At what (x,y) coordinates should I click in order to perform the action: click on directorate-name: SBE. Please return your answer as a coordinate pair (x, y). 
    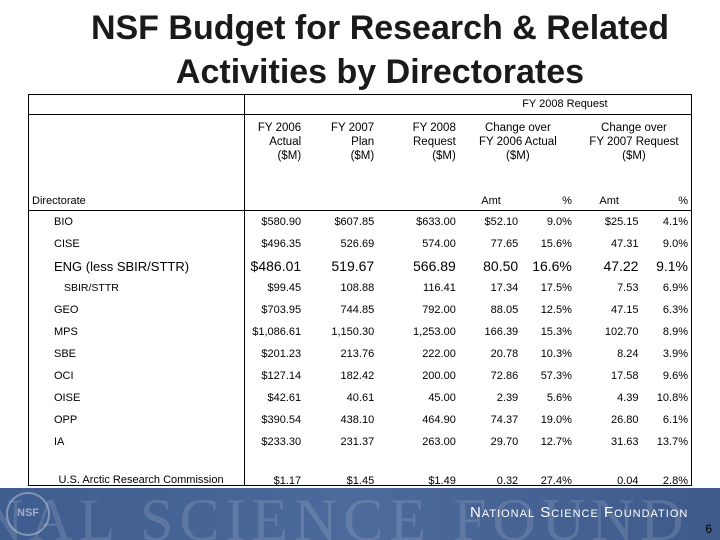
    Looking at the image, I should click on (65, 354).